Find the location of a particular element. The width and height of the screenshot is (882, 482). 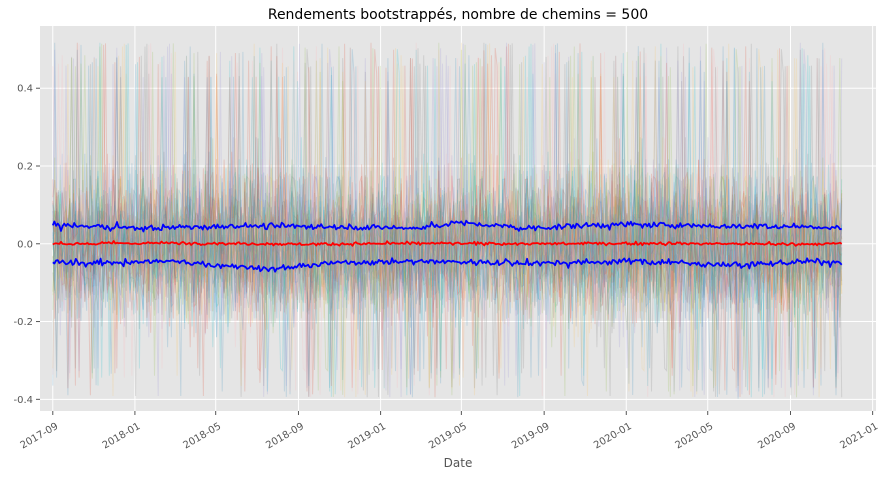

x-tick-label: 2018-05 is located at coordinates (202, 436).